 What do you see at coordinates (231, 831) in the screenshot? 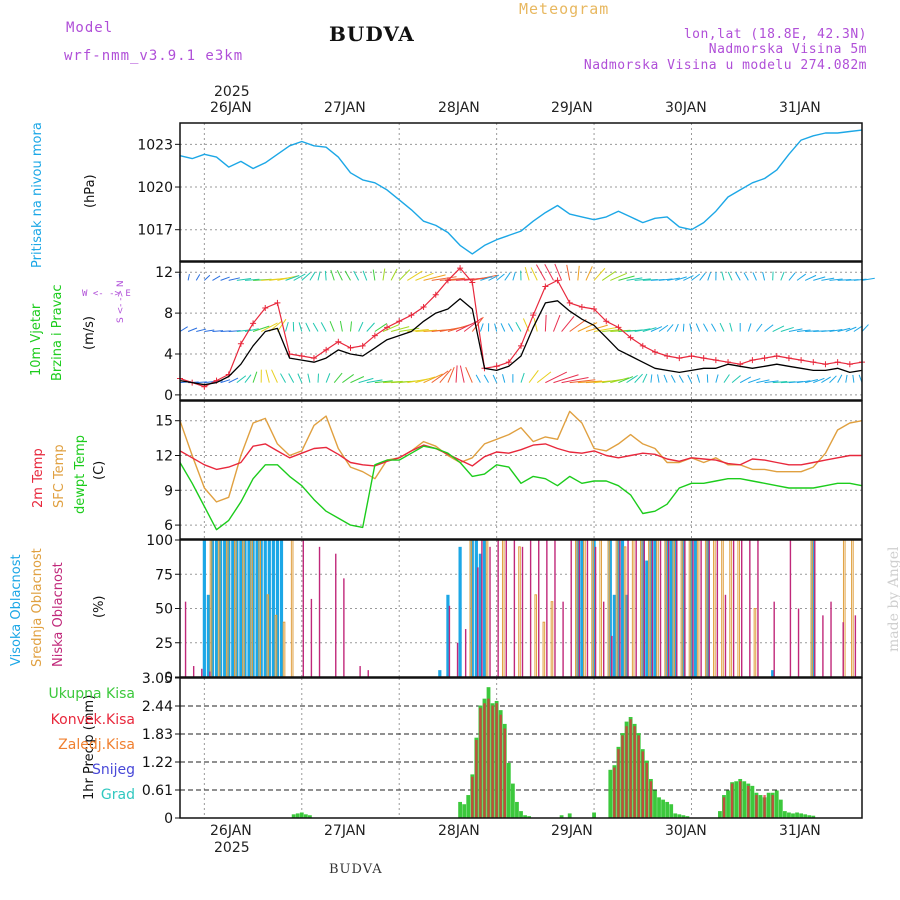
I see `day-label-bottom: 26JAN` at bounding box center [231, 831].